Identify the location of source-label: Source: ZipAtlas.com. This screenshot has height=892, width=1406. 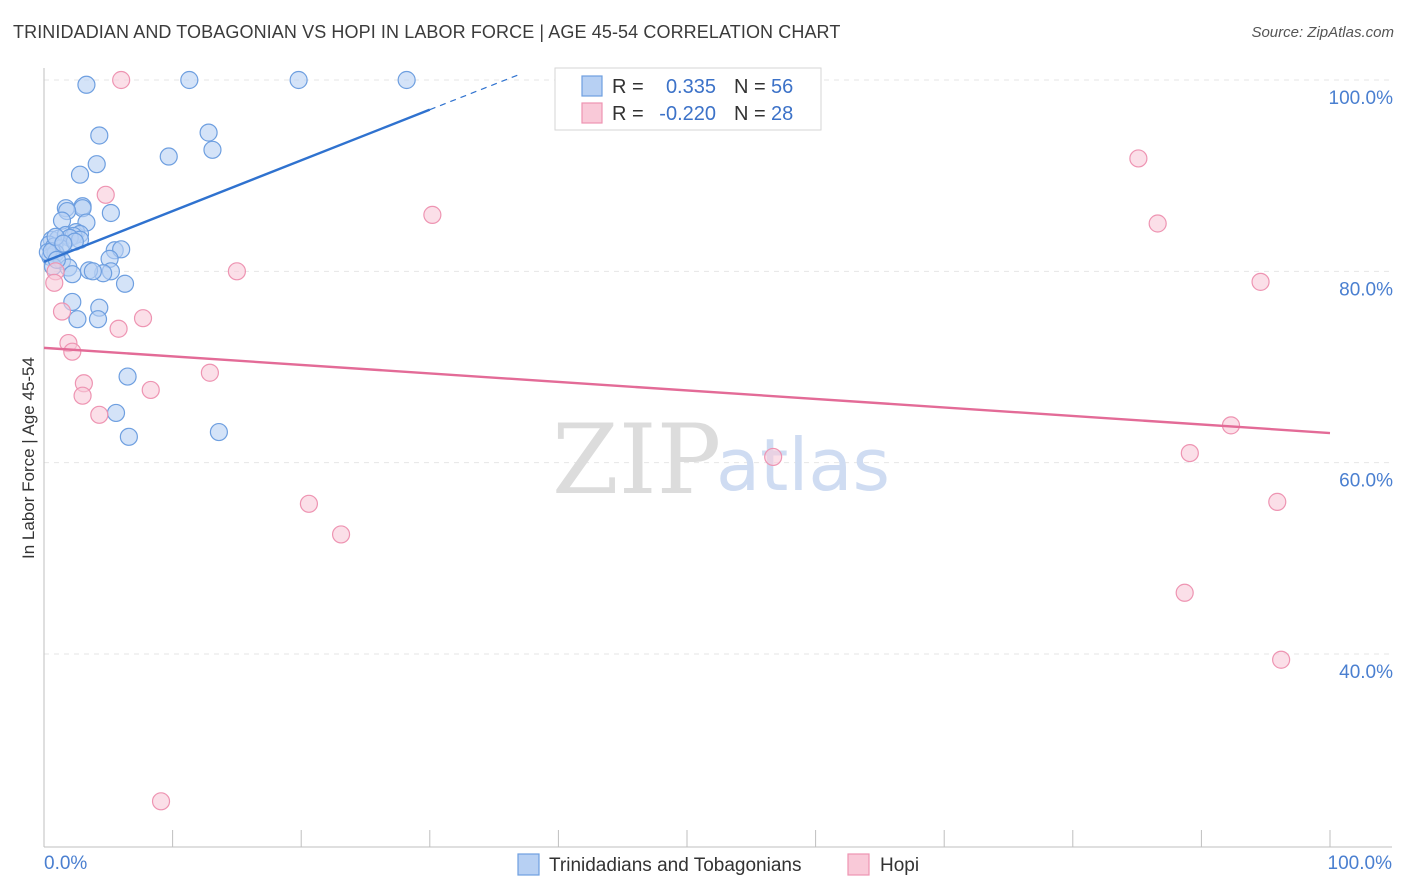
(1322, 32).